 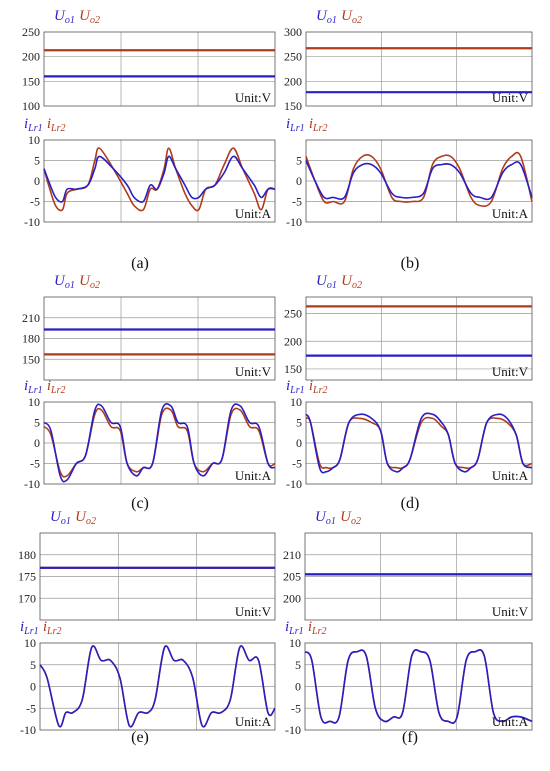 What do you see at coordinates (41, 628) in the screenshot?
I see `legend-current-e: iLr1 iLr2` at bounding box center [41, 628].